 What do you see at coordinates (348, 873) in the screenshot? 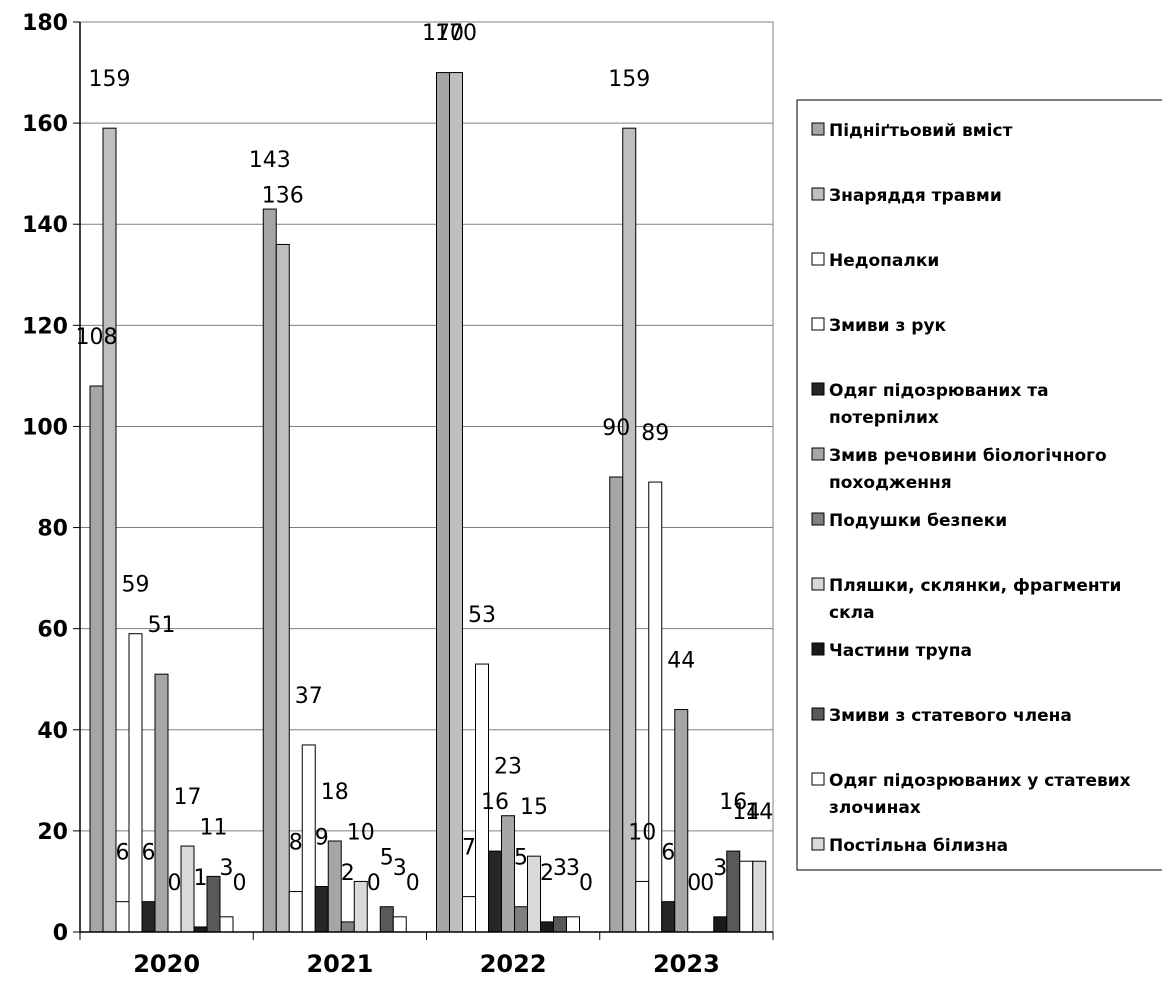
I see `data-label: 2` at bounding box center [348, 873].